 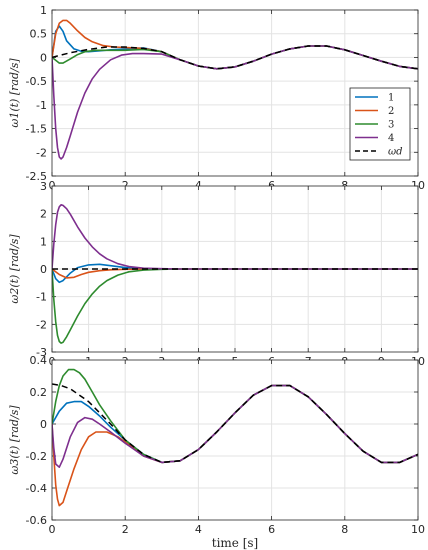 What do you see at coordinates (14, 269) in the screenshot?
I see `y-axis-label: ω2(t) [rad/s]` at bounding box center [14, 269].